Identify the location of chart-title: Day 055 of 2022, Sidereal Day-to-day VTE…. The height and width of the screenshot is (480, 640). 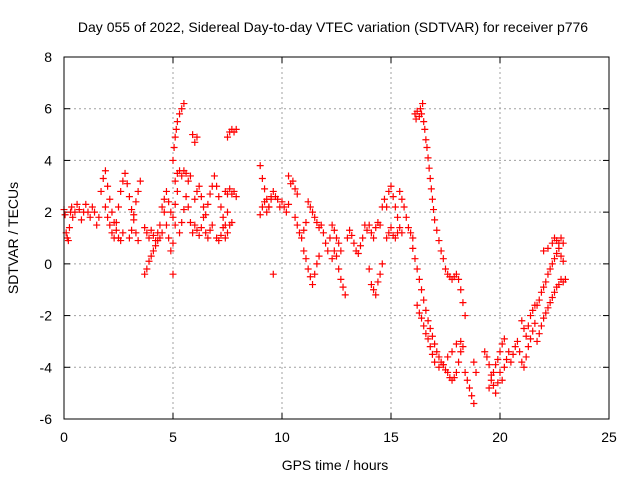
(333, 27).